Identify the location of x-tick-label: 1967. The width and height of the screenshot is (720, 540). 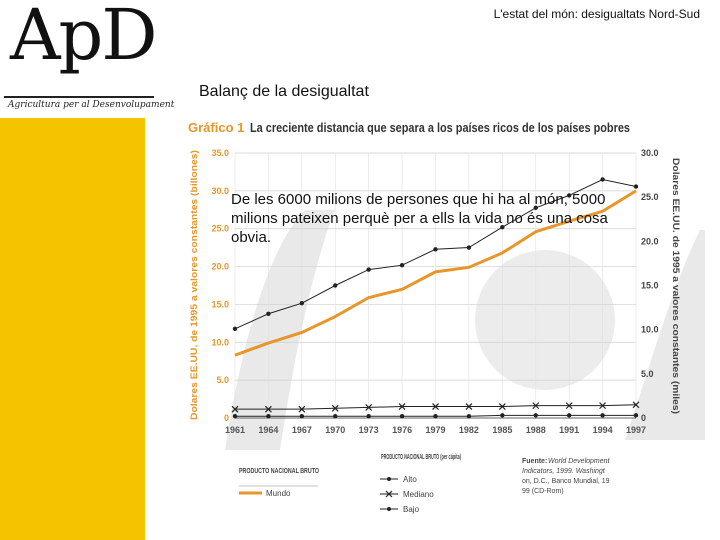
(302, 430).